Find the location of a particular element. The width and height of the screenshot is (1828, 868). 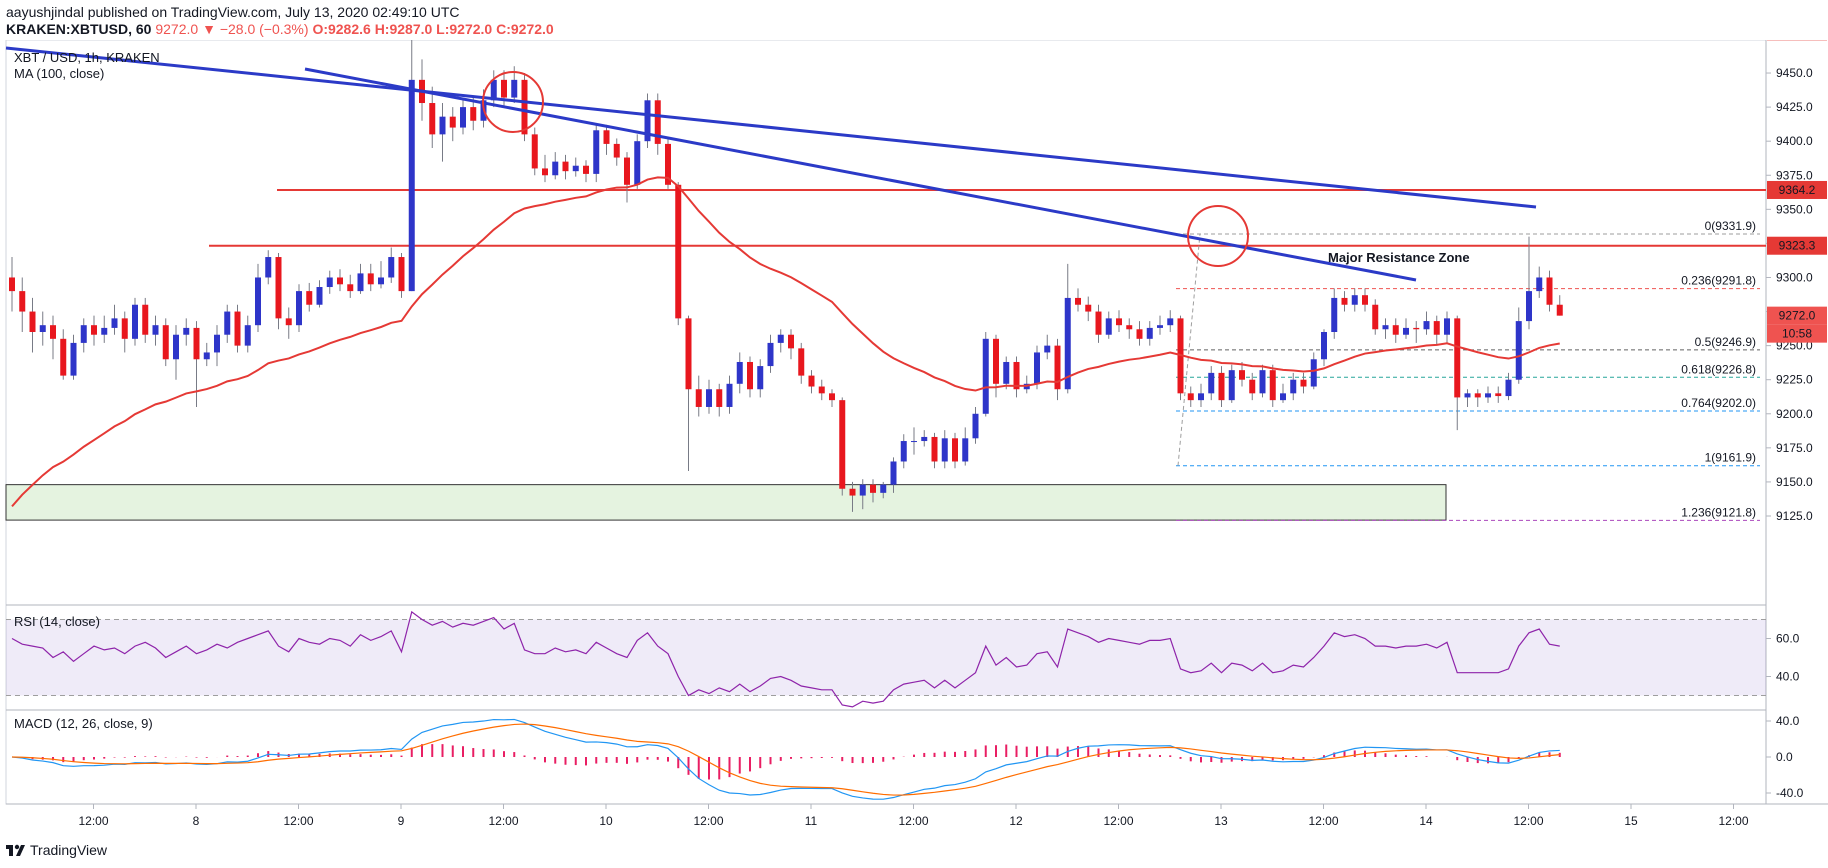

highlight-circle is located at coordinates (513, 102).